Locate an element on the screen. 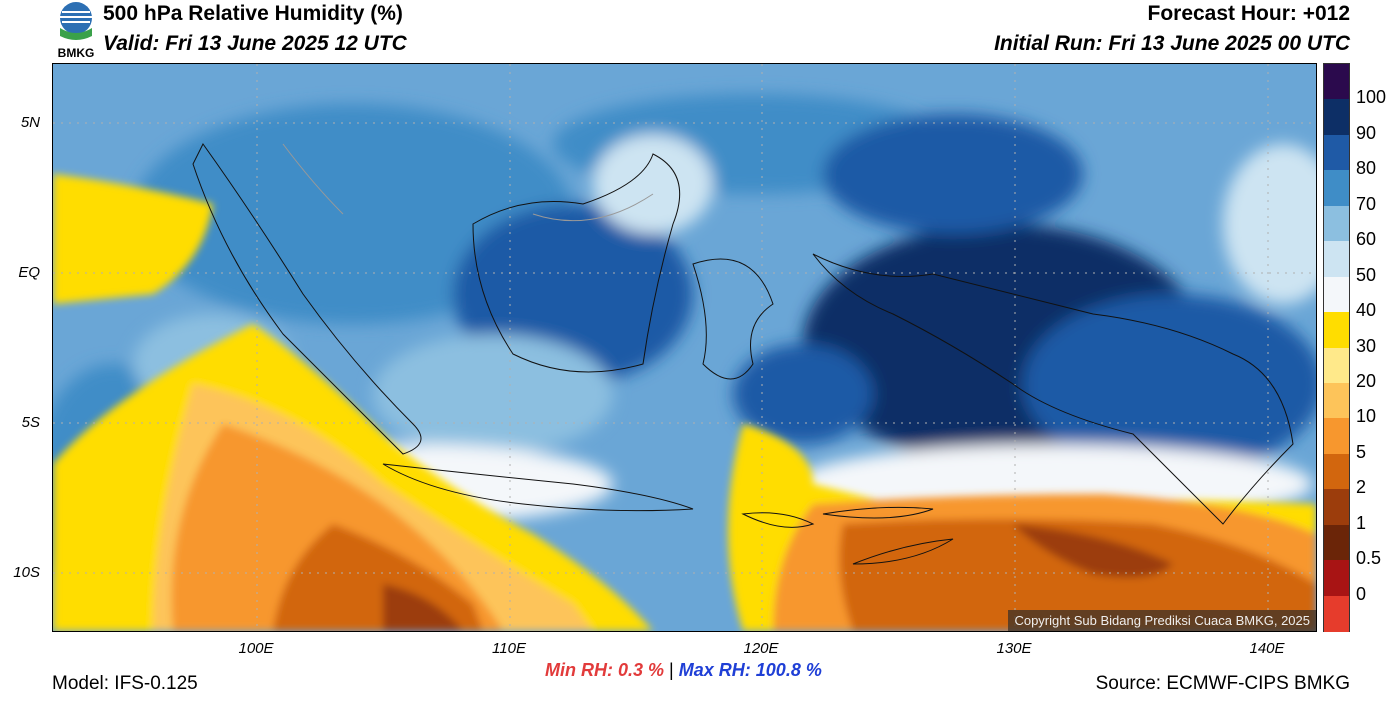 This screenshot has width=1400, height=709. max-rh-value: 100.8 % is located at coordinates (788, 670).